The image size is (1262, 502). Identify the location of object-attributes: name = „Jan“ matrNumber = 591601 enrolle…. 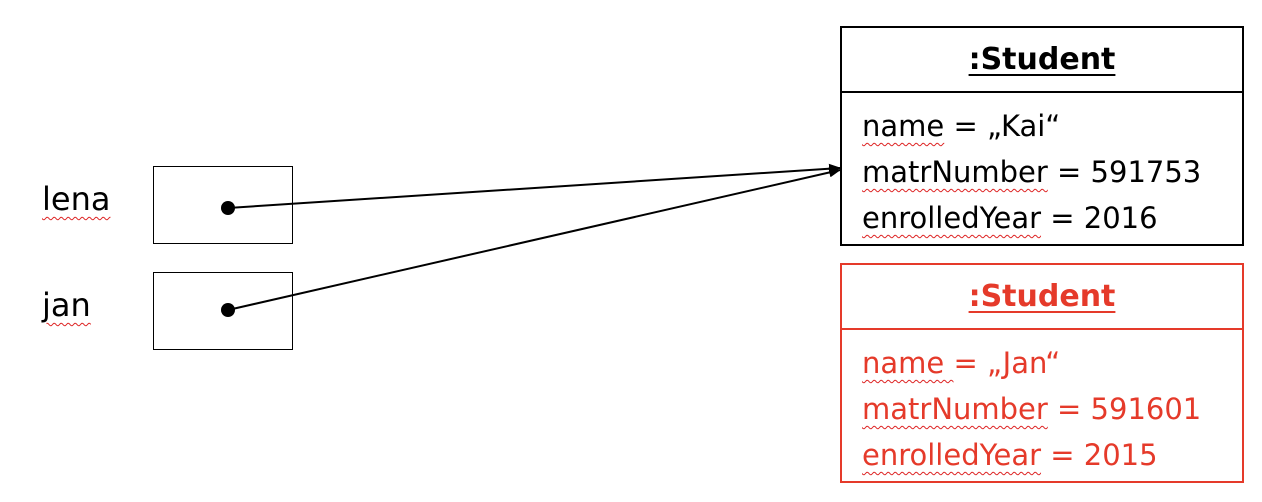
(1042, 404).